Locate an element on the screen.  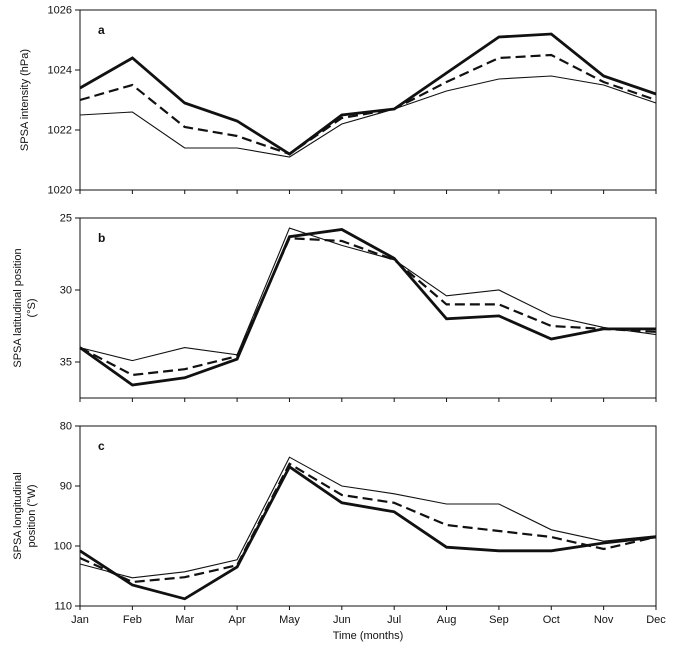
x-tick-label-jul: Jul is located at coordinates (394, 620).